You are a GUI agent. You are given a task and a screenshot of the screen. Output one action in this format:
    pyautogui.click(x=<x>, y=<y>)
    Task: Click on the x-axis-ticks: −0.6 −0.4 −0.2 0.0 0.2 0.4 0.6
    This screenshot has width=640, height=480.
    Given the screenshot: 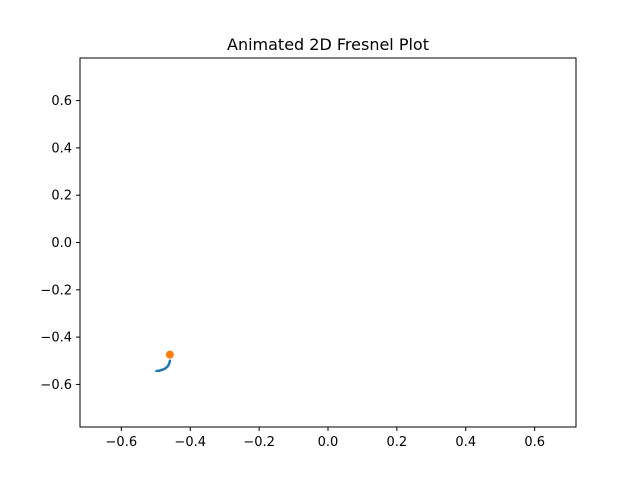 What is the action you would take?
    pyautogui.click(x=325, y=438)
    